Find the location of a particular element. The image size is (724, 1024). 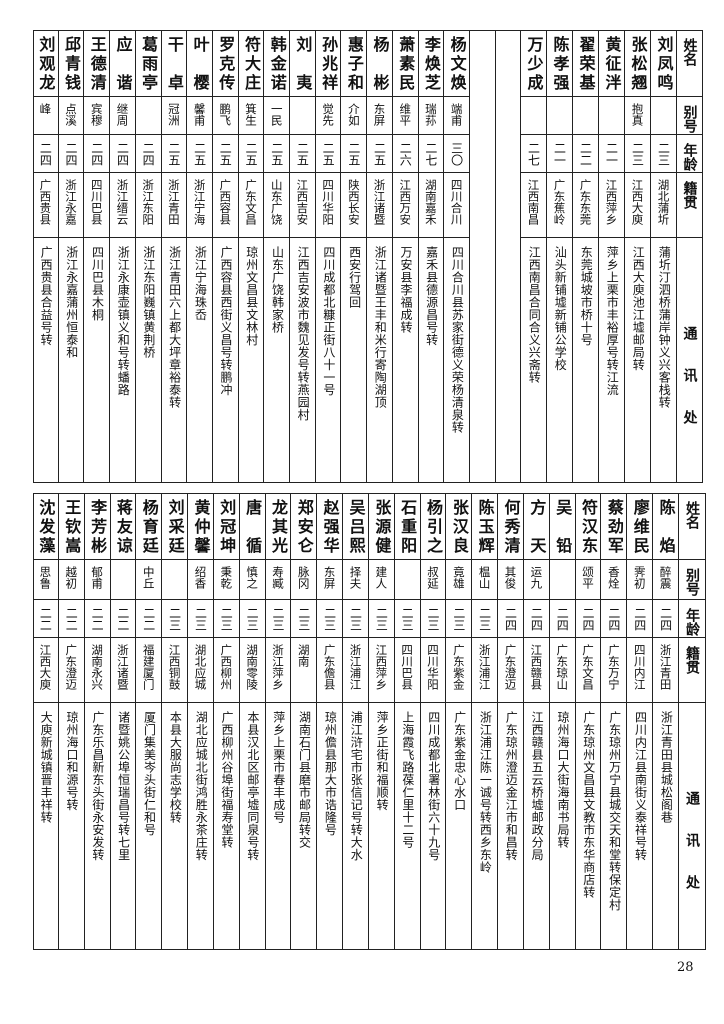

alias-cell: 寿臧 is located at coordinates (278, 580).